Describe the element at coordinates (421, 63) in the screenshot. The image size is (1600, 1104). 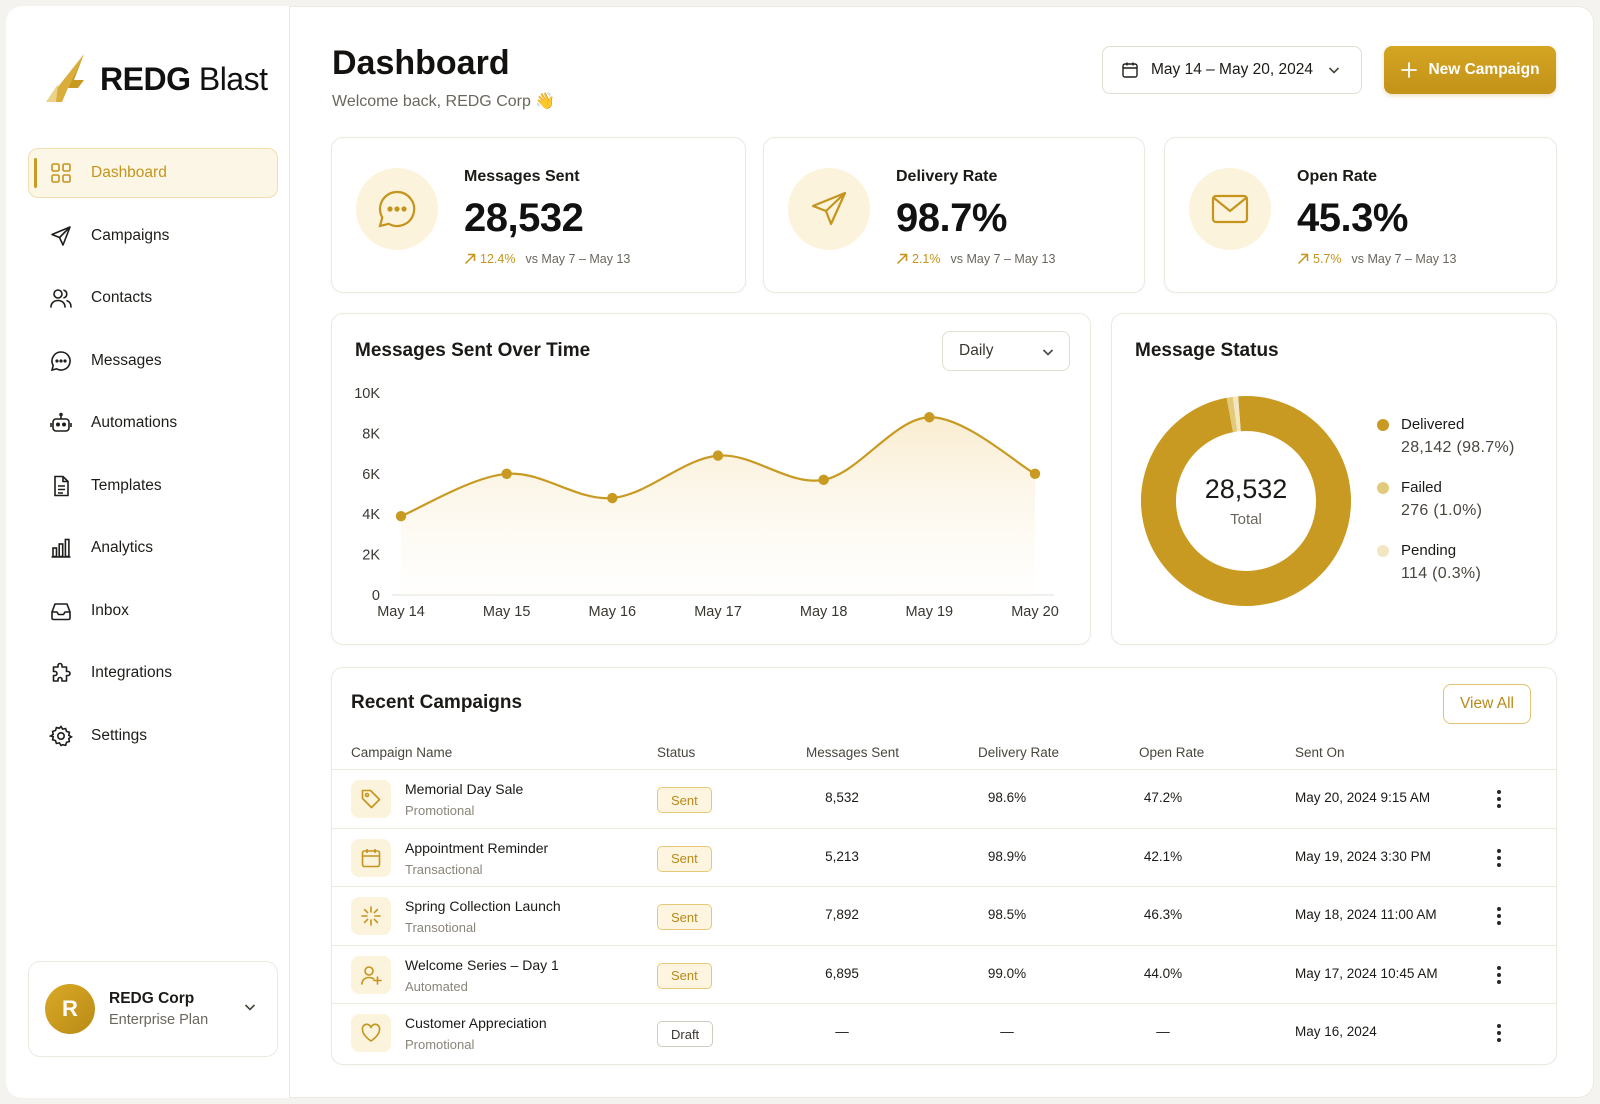
I see `page-title: Dashboard` at that location.